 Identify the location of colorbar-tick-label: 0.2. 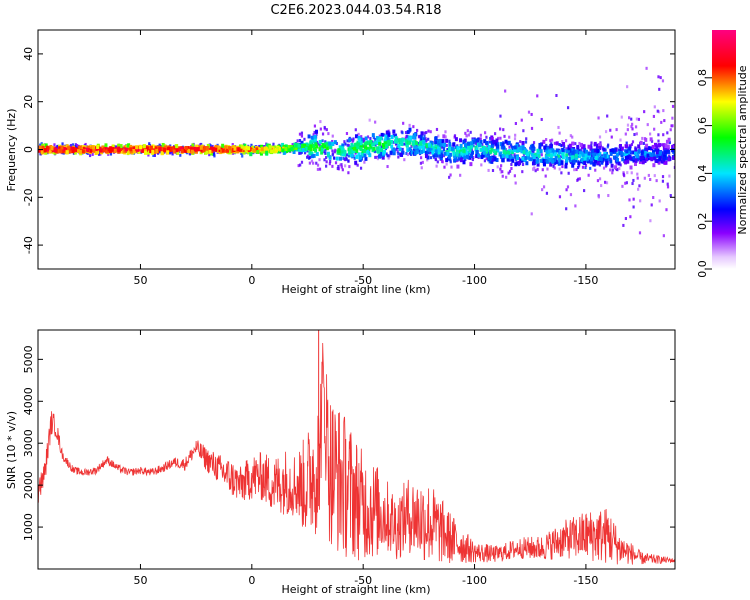
(702, 221).